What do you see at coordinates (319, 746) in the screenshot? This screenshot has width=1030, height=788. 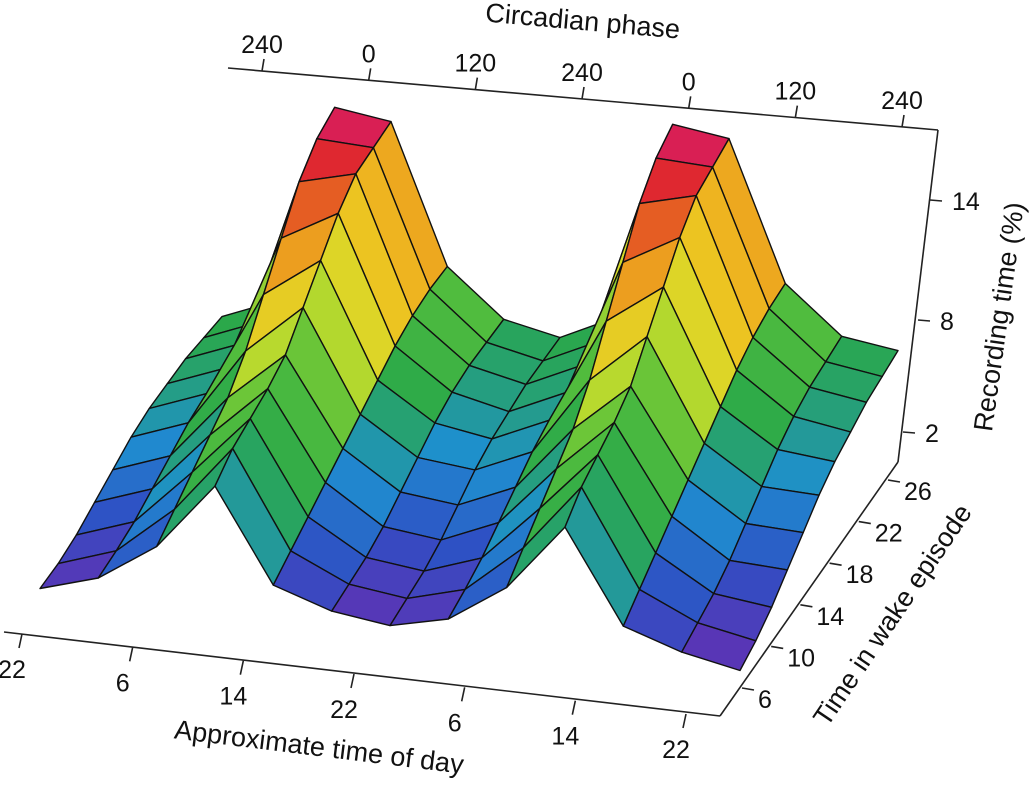 I see `x-axis-title: Approximate time of day` at bounding box center [319, 746].